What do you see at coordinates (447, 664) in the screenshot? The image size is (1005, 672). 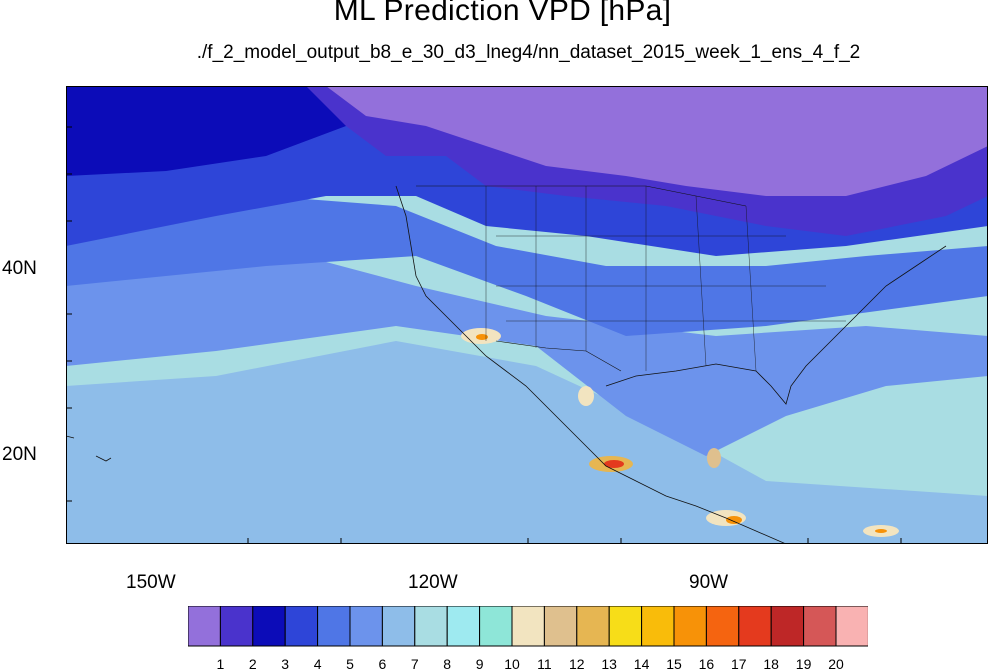 I see `colorbar-tick-label: 8` at bounding box center [447, 664].